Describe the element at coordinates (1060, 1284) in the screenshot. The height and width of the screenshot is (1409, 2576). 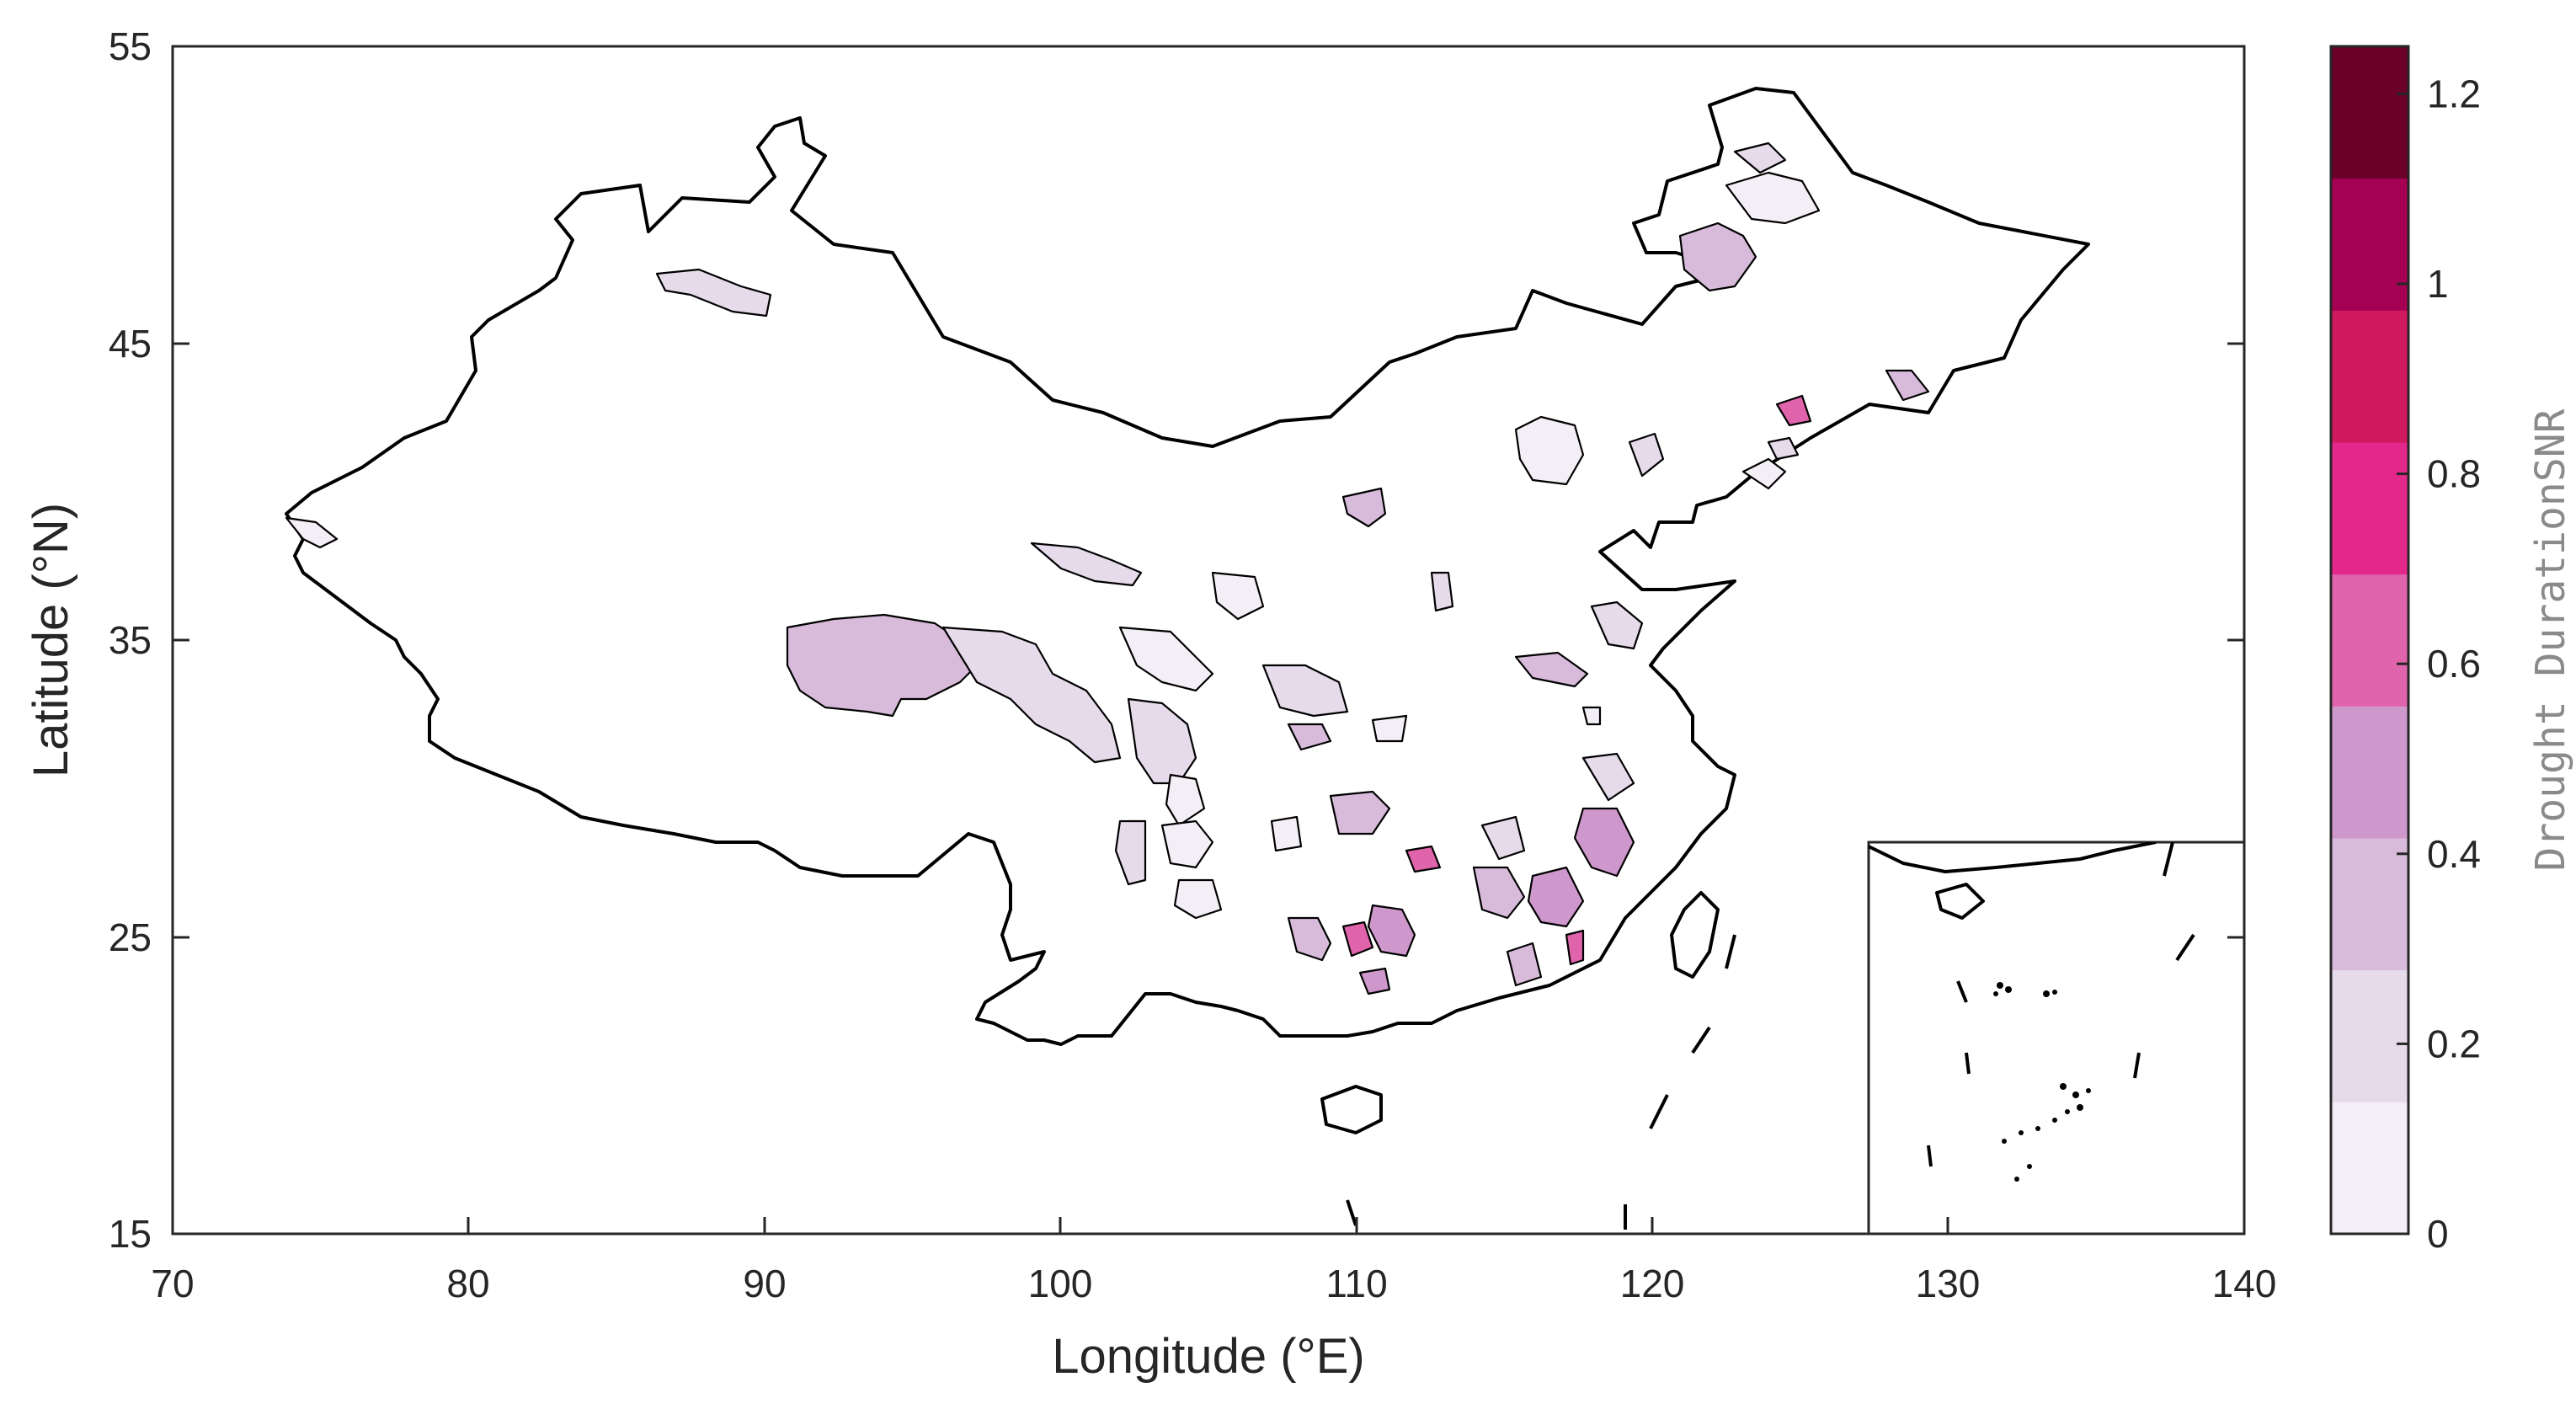
I see `x-tick-label: 100` at that location.